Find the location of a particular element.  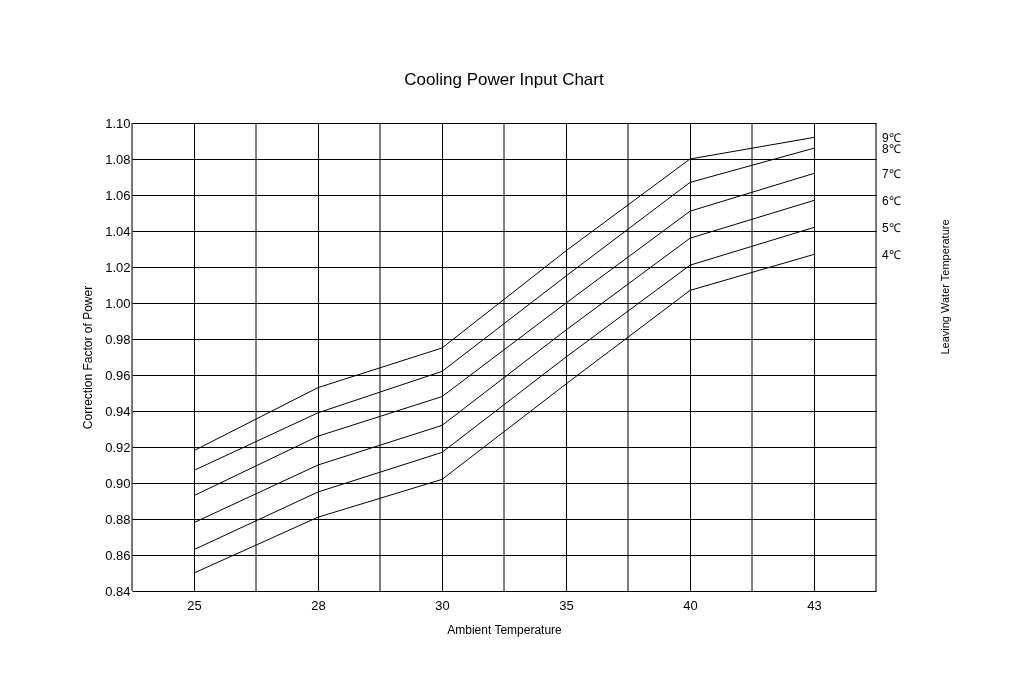

y-tick-label: 1.10 is located at coordinates (118, 123).